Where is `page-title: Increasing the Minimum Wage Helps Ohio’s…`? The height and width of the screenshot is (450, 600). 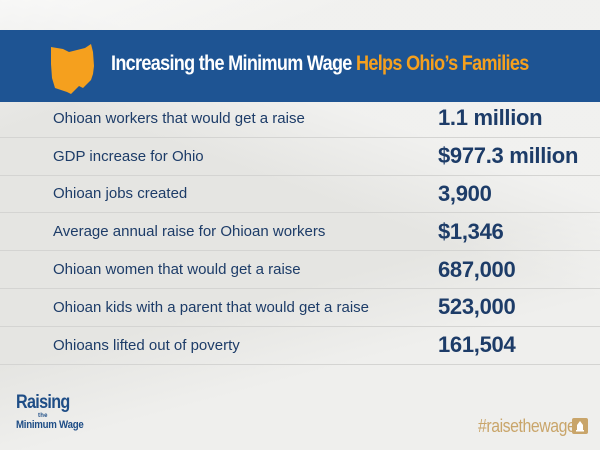
page-title: Increasing the Minimum Wage Helps Ohio’s… is located at coordinates (320, 64).